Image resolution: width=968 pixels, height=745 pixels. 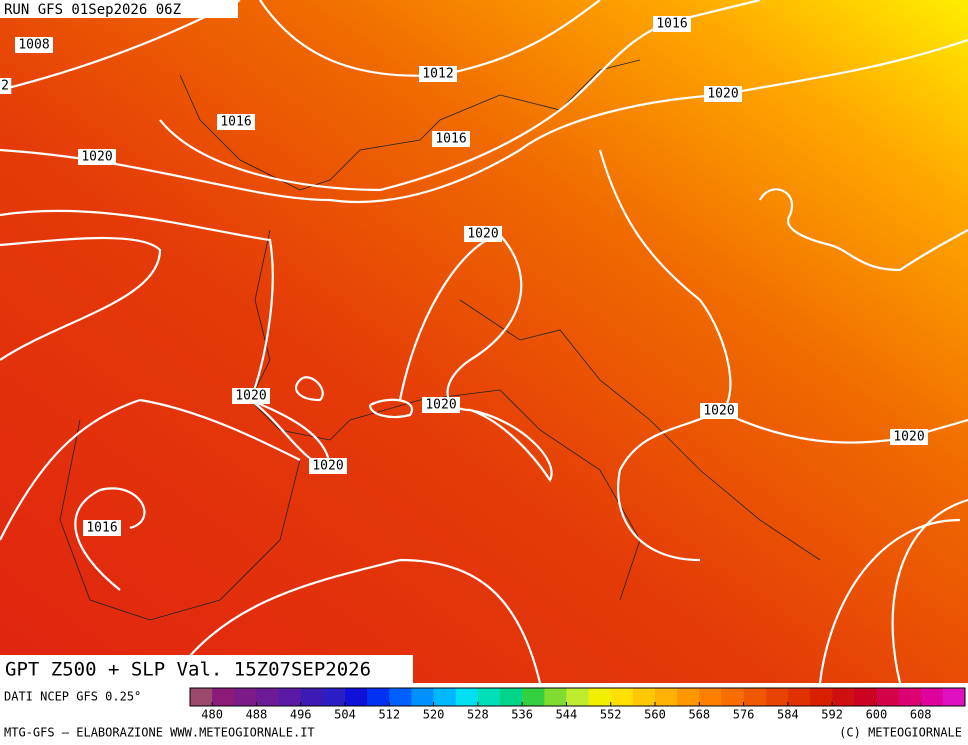 I want to click on colorbar-tick-label: 568, so click(x=699, y=715).